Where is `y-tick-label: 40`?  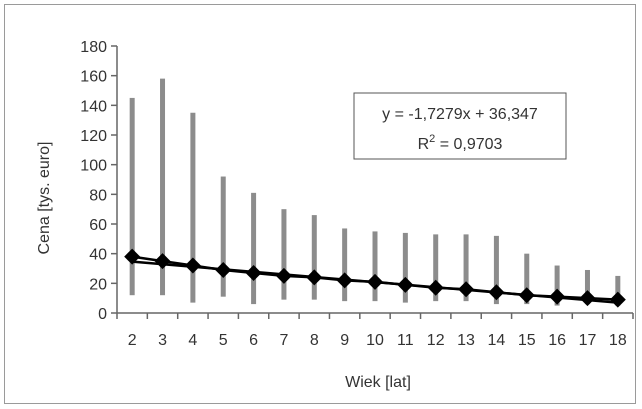
y-tick-label: 40 is located at coordinates (98, 255).